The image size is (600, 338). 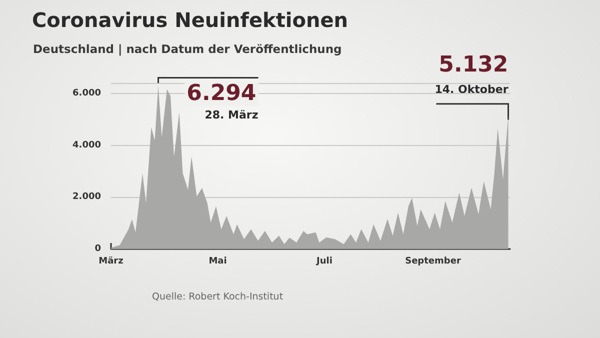 I want to click on y-tick-label: 0, so click(x=97, y=249).